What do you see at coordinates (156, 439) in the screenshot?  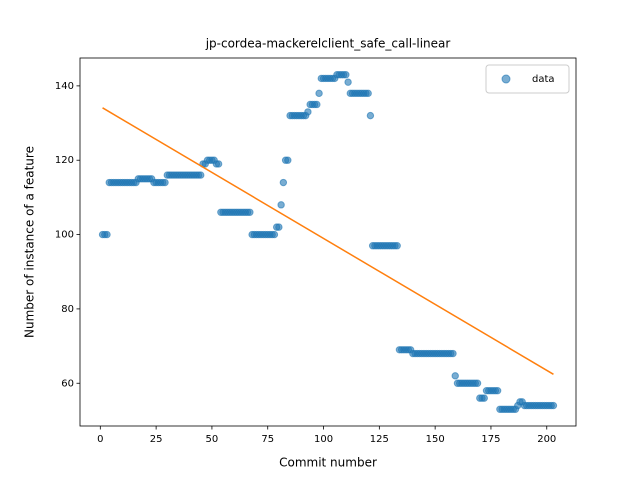 I see `x-tick-label: 25` at bounding box center [156, 439].